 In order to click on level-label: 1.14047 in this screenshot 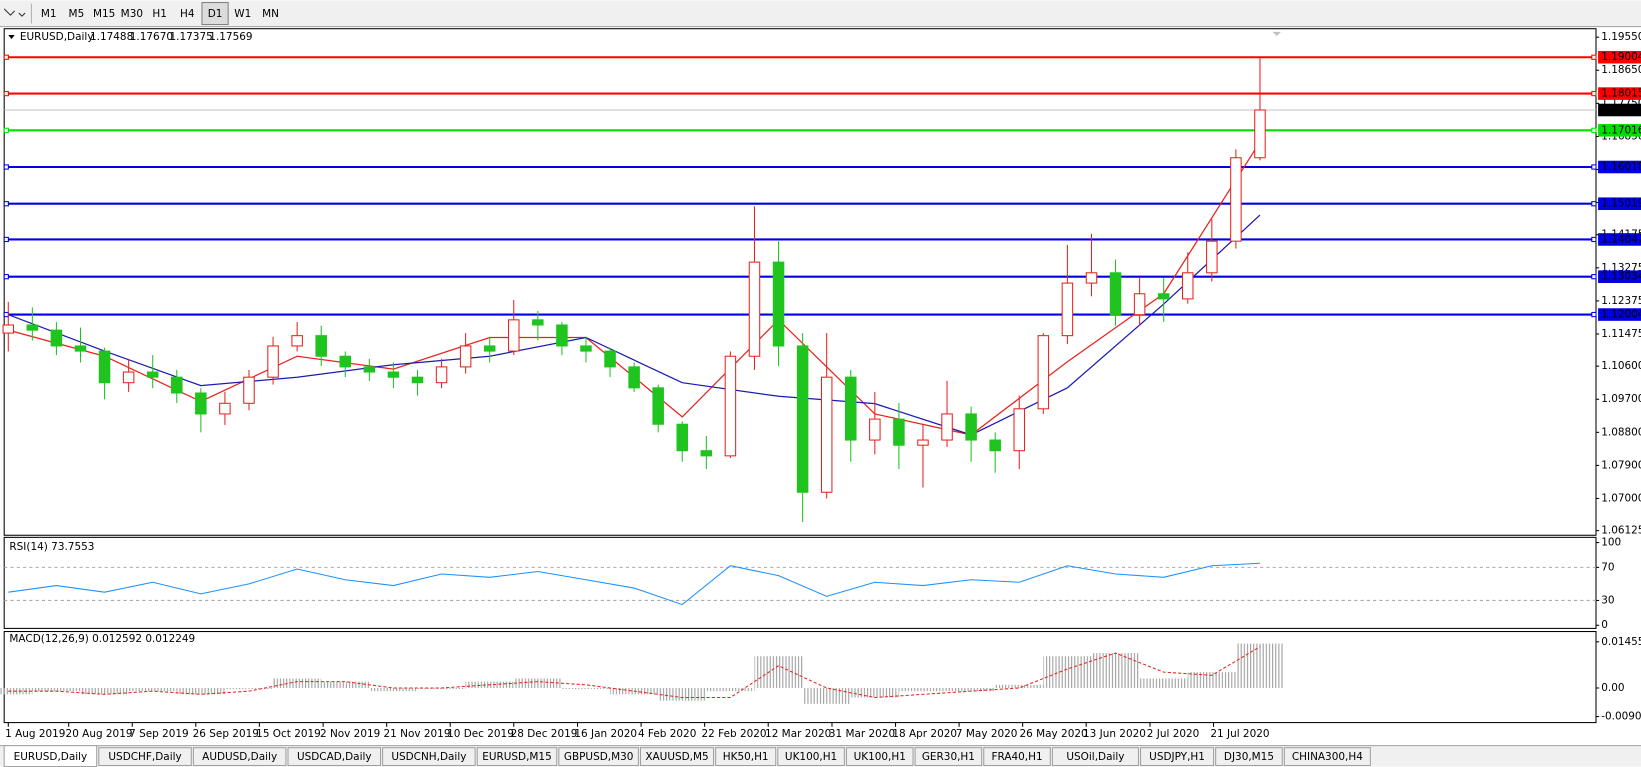, I will do `click(1621, 239)`.